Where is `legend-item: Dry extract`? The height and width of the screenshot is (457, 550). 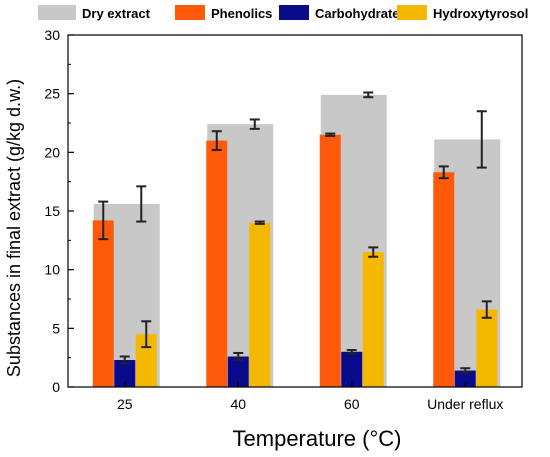
legend-item: Dry extract is located at coordinates (94, 13).